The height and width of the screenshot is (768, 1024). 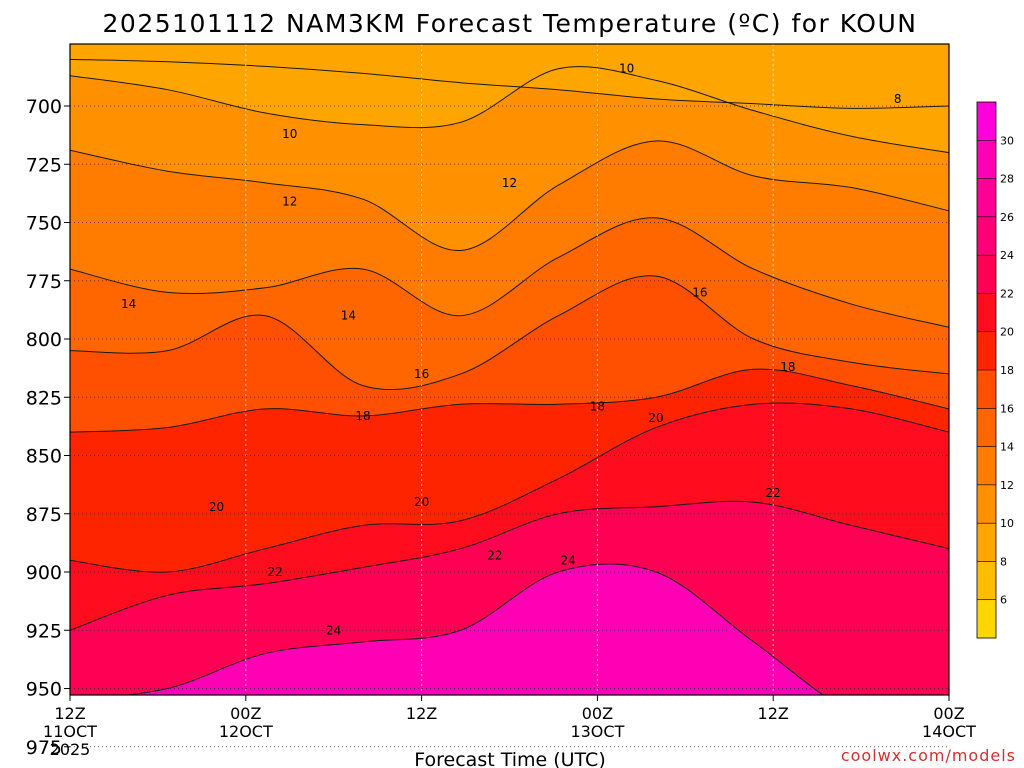 I want to click on colorbar-tick-label: 24, so click(x=1007, y=255).